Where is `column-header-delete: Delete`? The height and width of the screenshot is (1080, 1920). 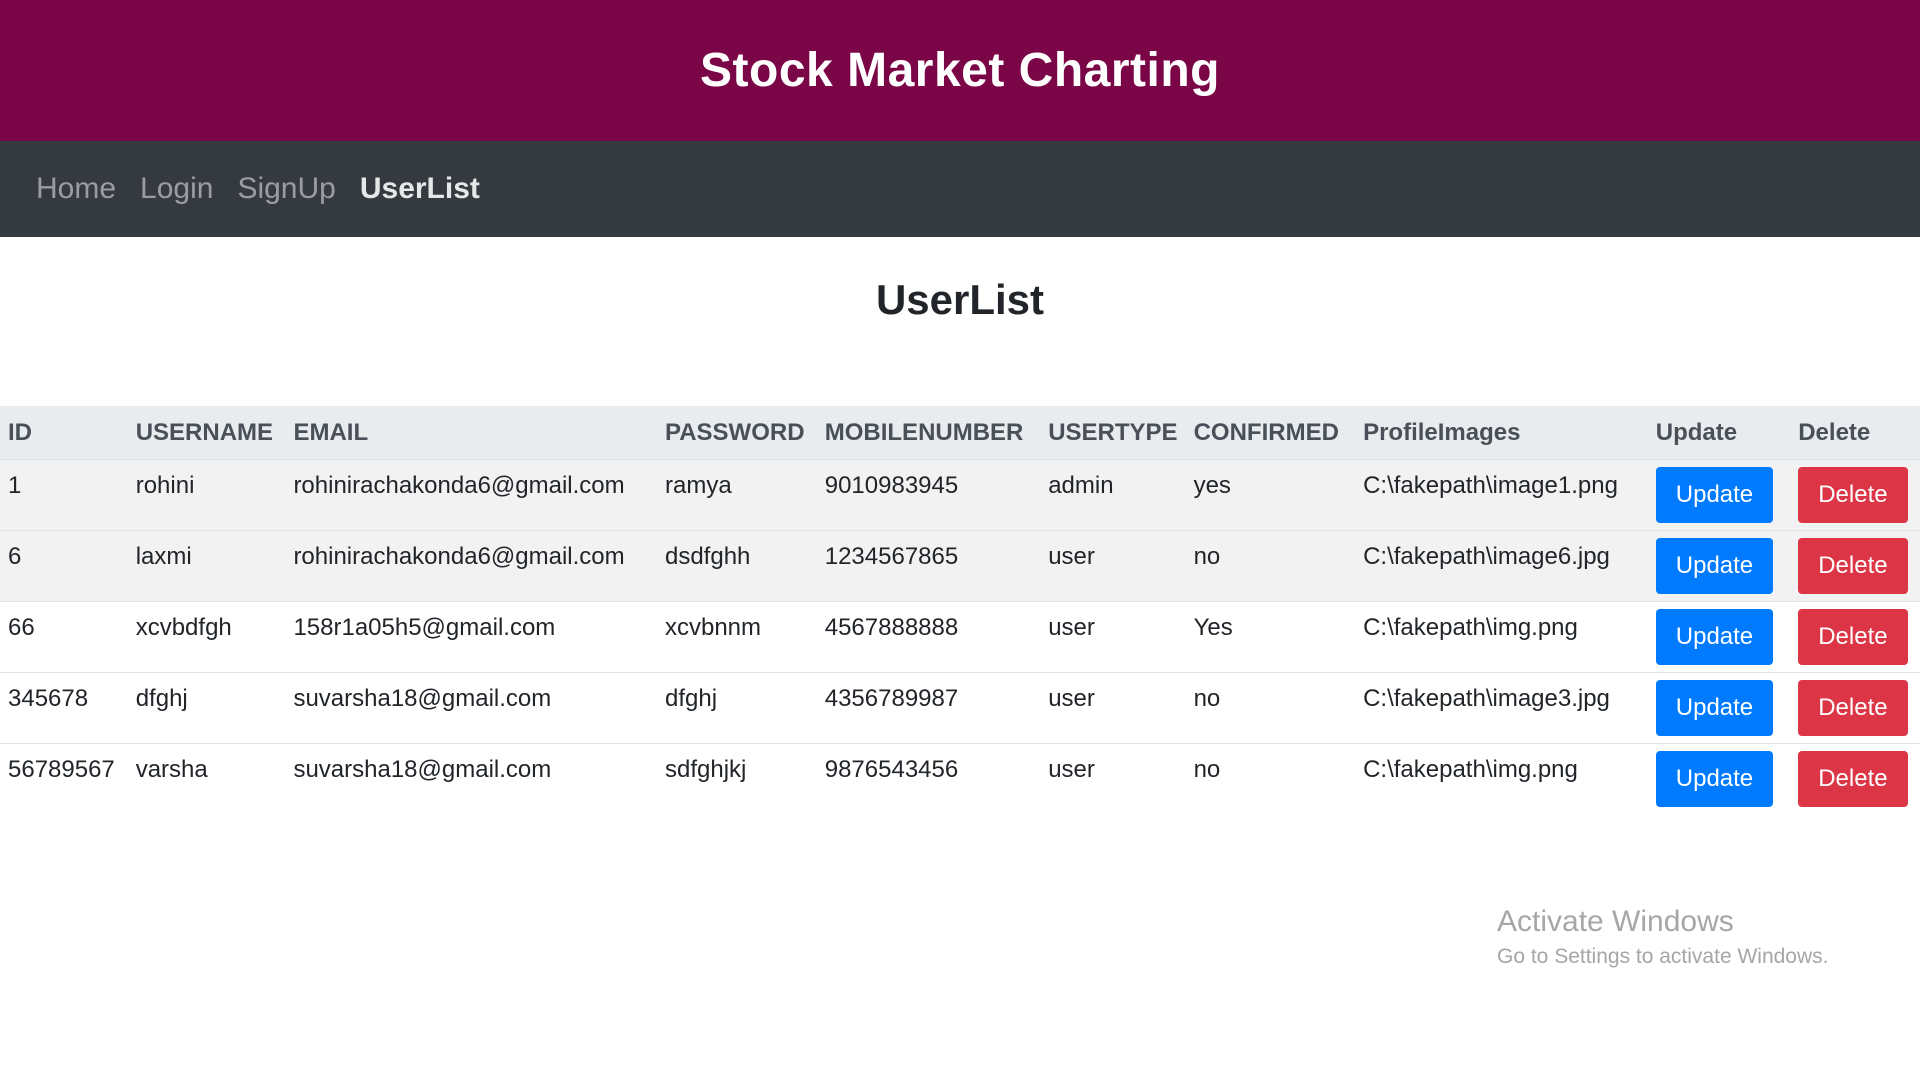 column-header-delete: Delete is located at coordinates (1855, 433).